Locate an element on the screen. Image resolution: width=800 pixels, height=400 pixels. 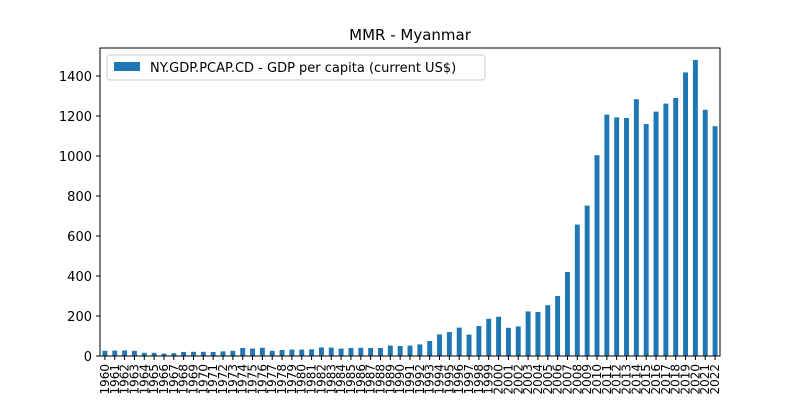
x-tick-label: 1973 is located at coordinates (233, 379).